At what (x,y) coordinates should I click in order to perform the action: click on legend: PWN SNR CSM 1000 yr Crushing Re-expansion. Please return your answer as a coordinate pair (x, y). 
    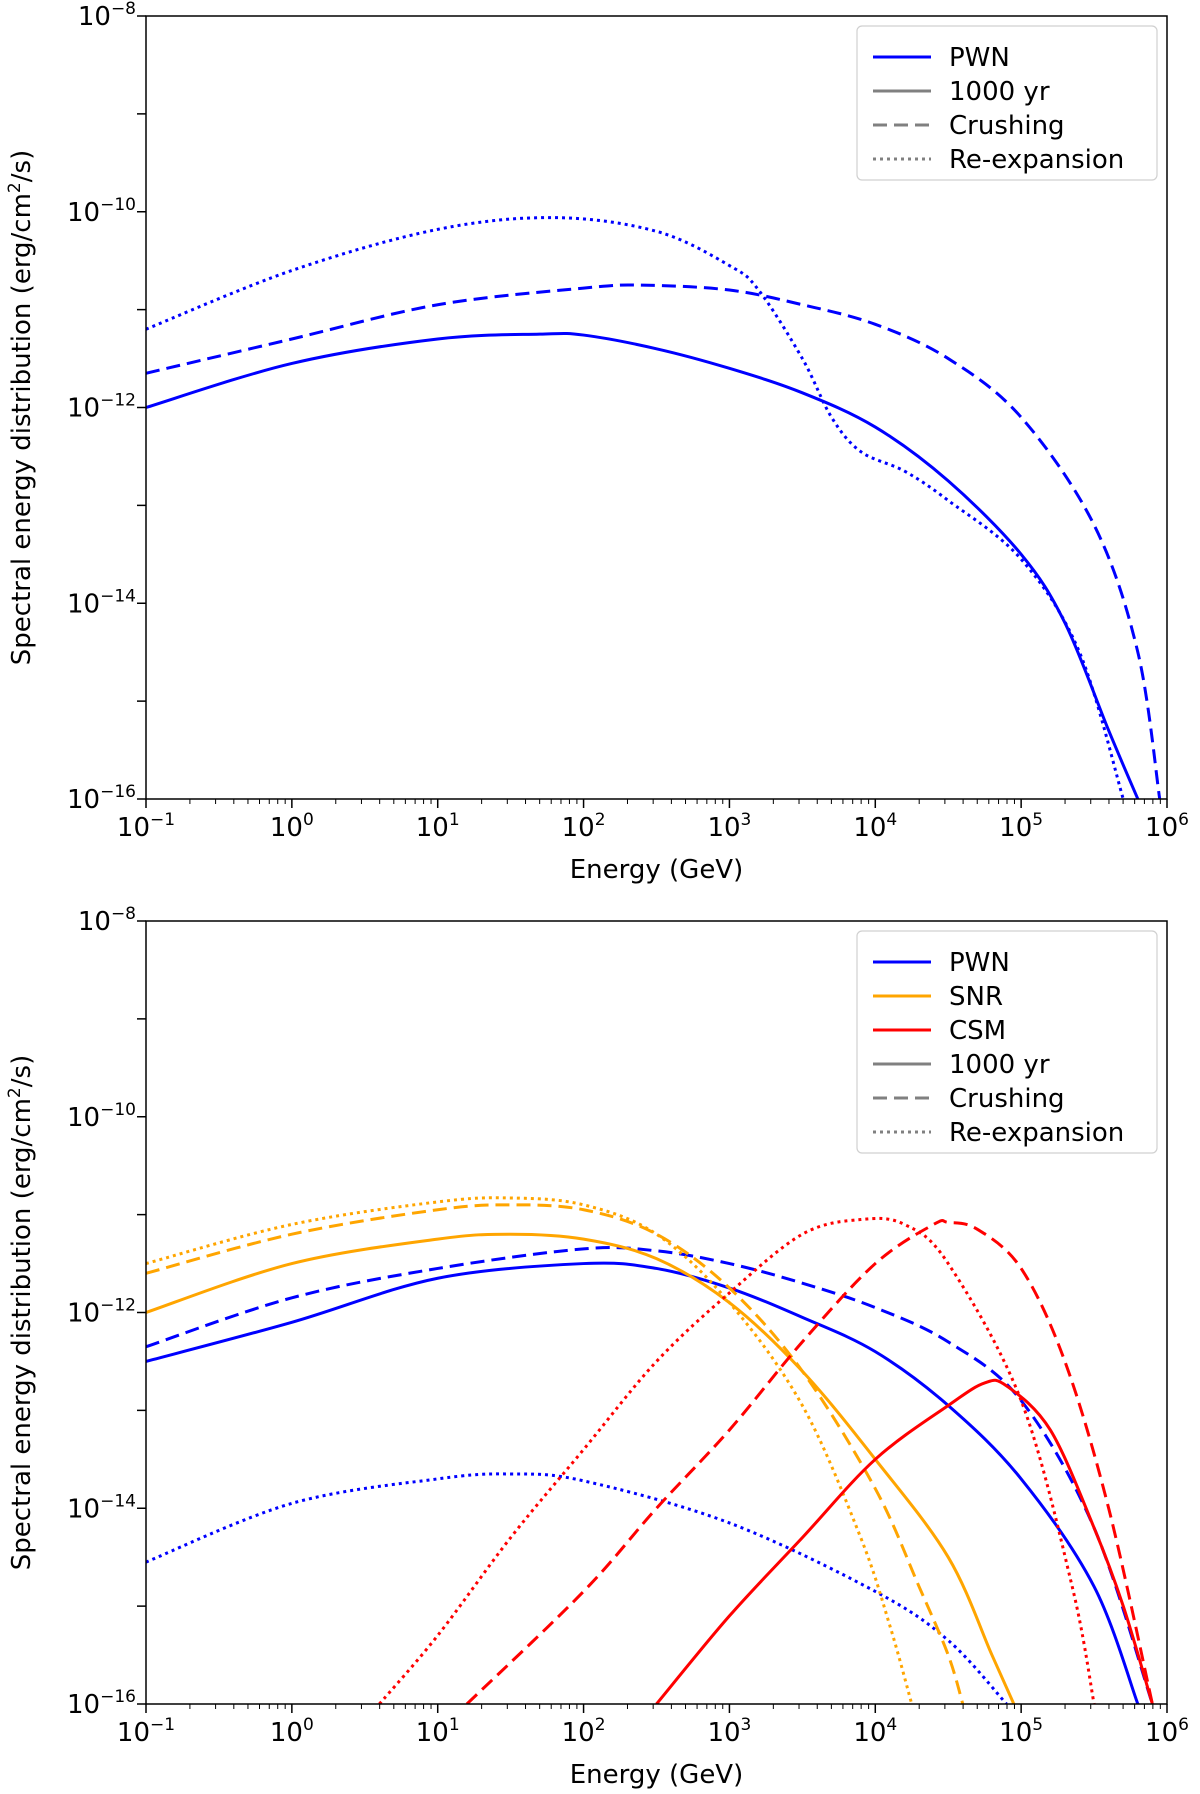
    Looking at the image, I should click on (1007, 1042).